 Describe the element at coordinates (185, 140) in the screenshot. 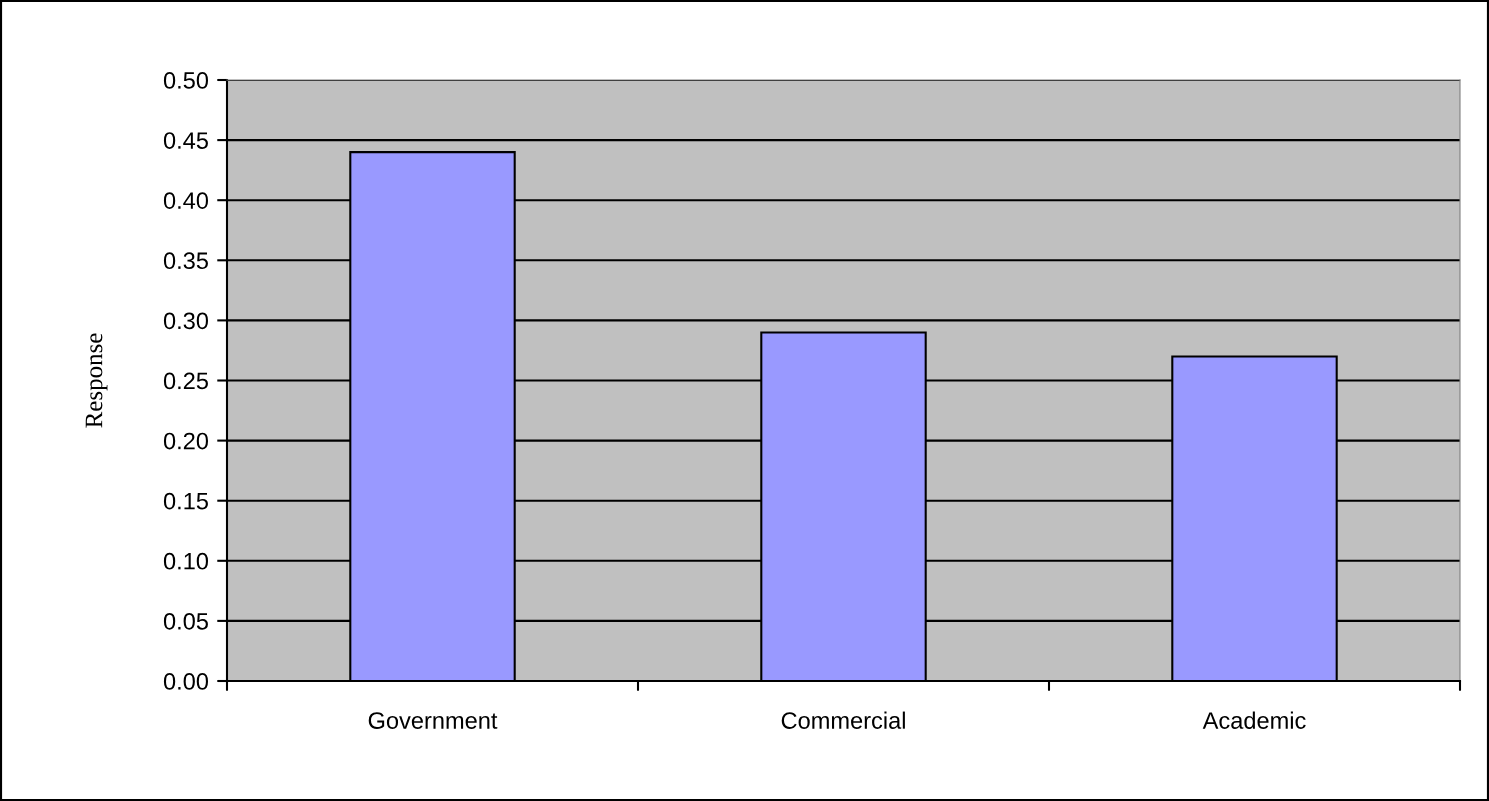

I see `y-tick-label: 0.45` at that location.